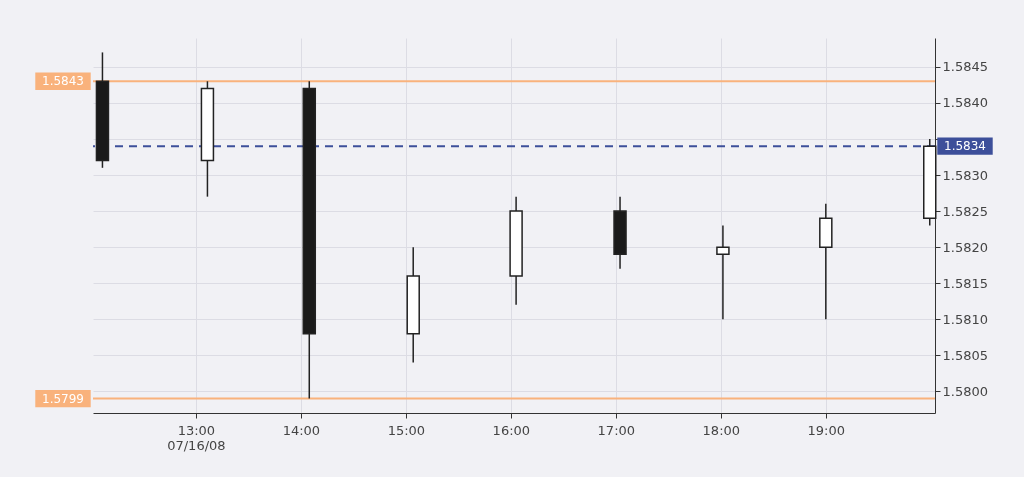 The width and height of the screenshot is (1024, 477). I want to click on y-tick-label: 1.5810, so click(965, 319).